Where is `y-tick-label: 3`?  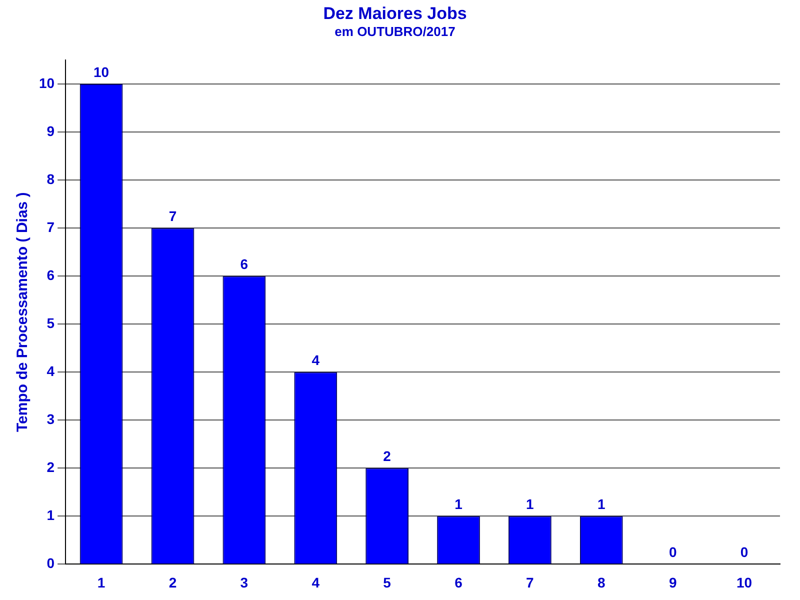
y-tick-label: 3 is located at coordinates (50, 419).